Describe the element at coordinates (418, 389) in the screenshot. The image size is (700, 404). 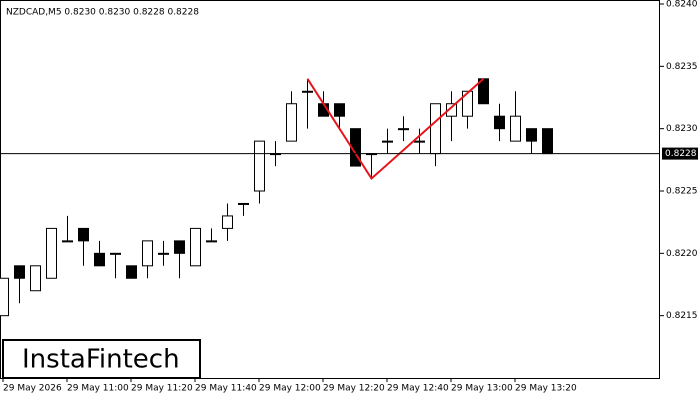
I see `x-tick-label: 29 May 12:40` at that location.